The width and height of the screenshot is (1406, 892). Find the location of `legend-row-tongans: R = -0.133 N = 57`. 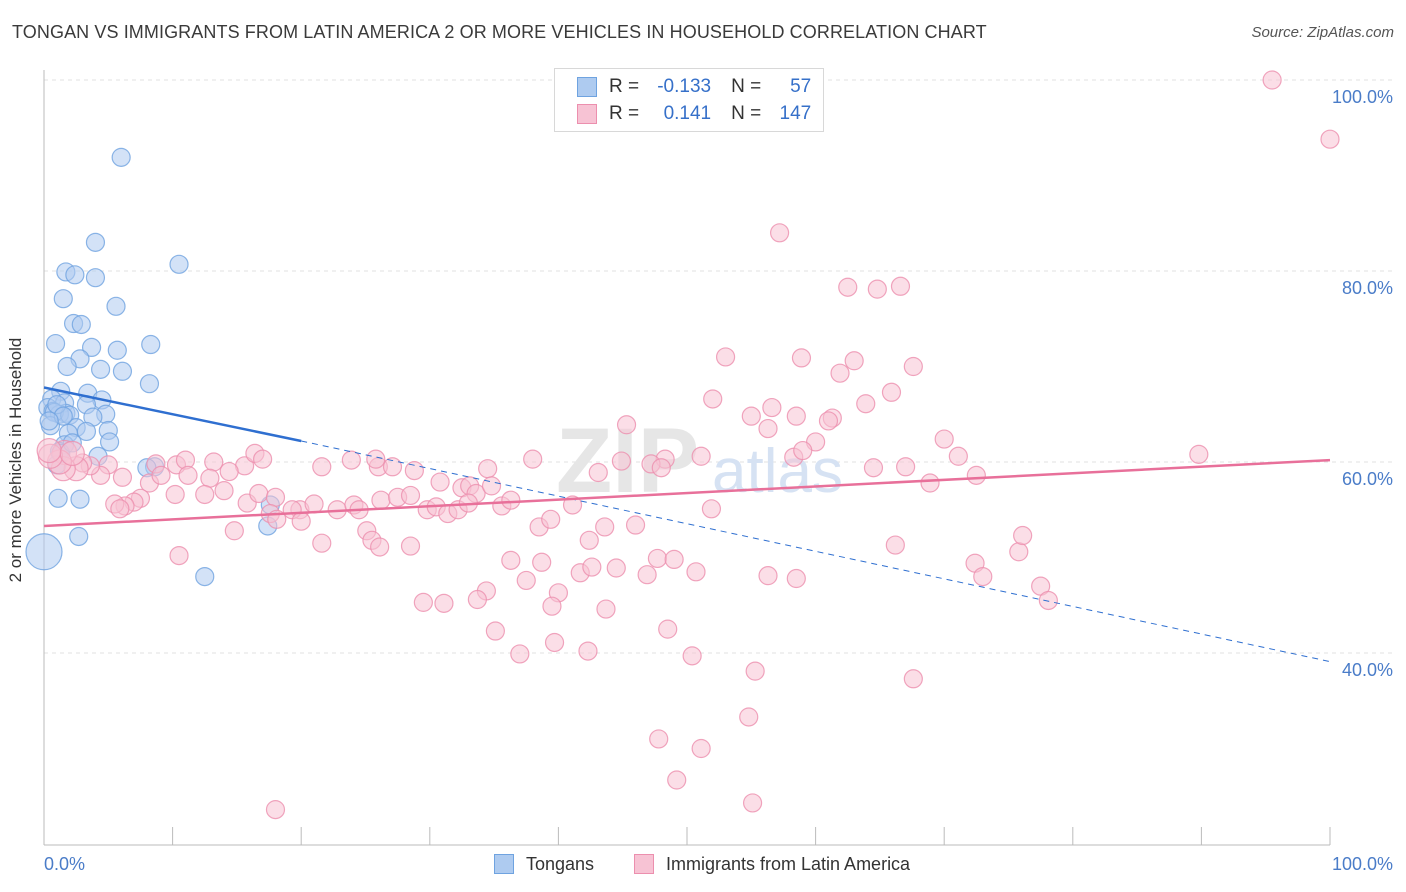

legend-row-tongans: R = -0.133 N = 57 is located at coordinates (694, 87).